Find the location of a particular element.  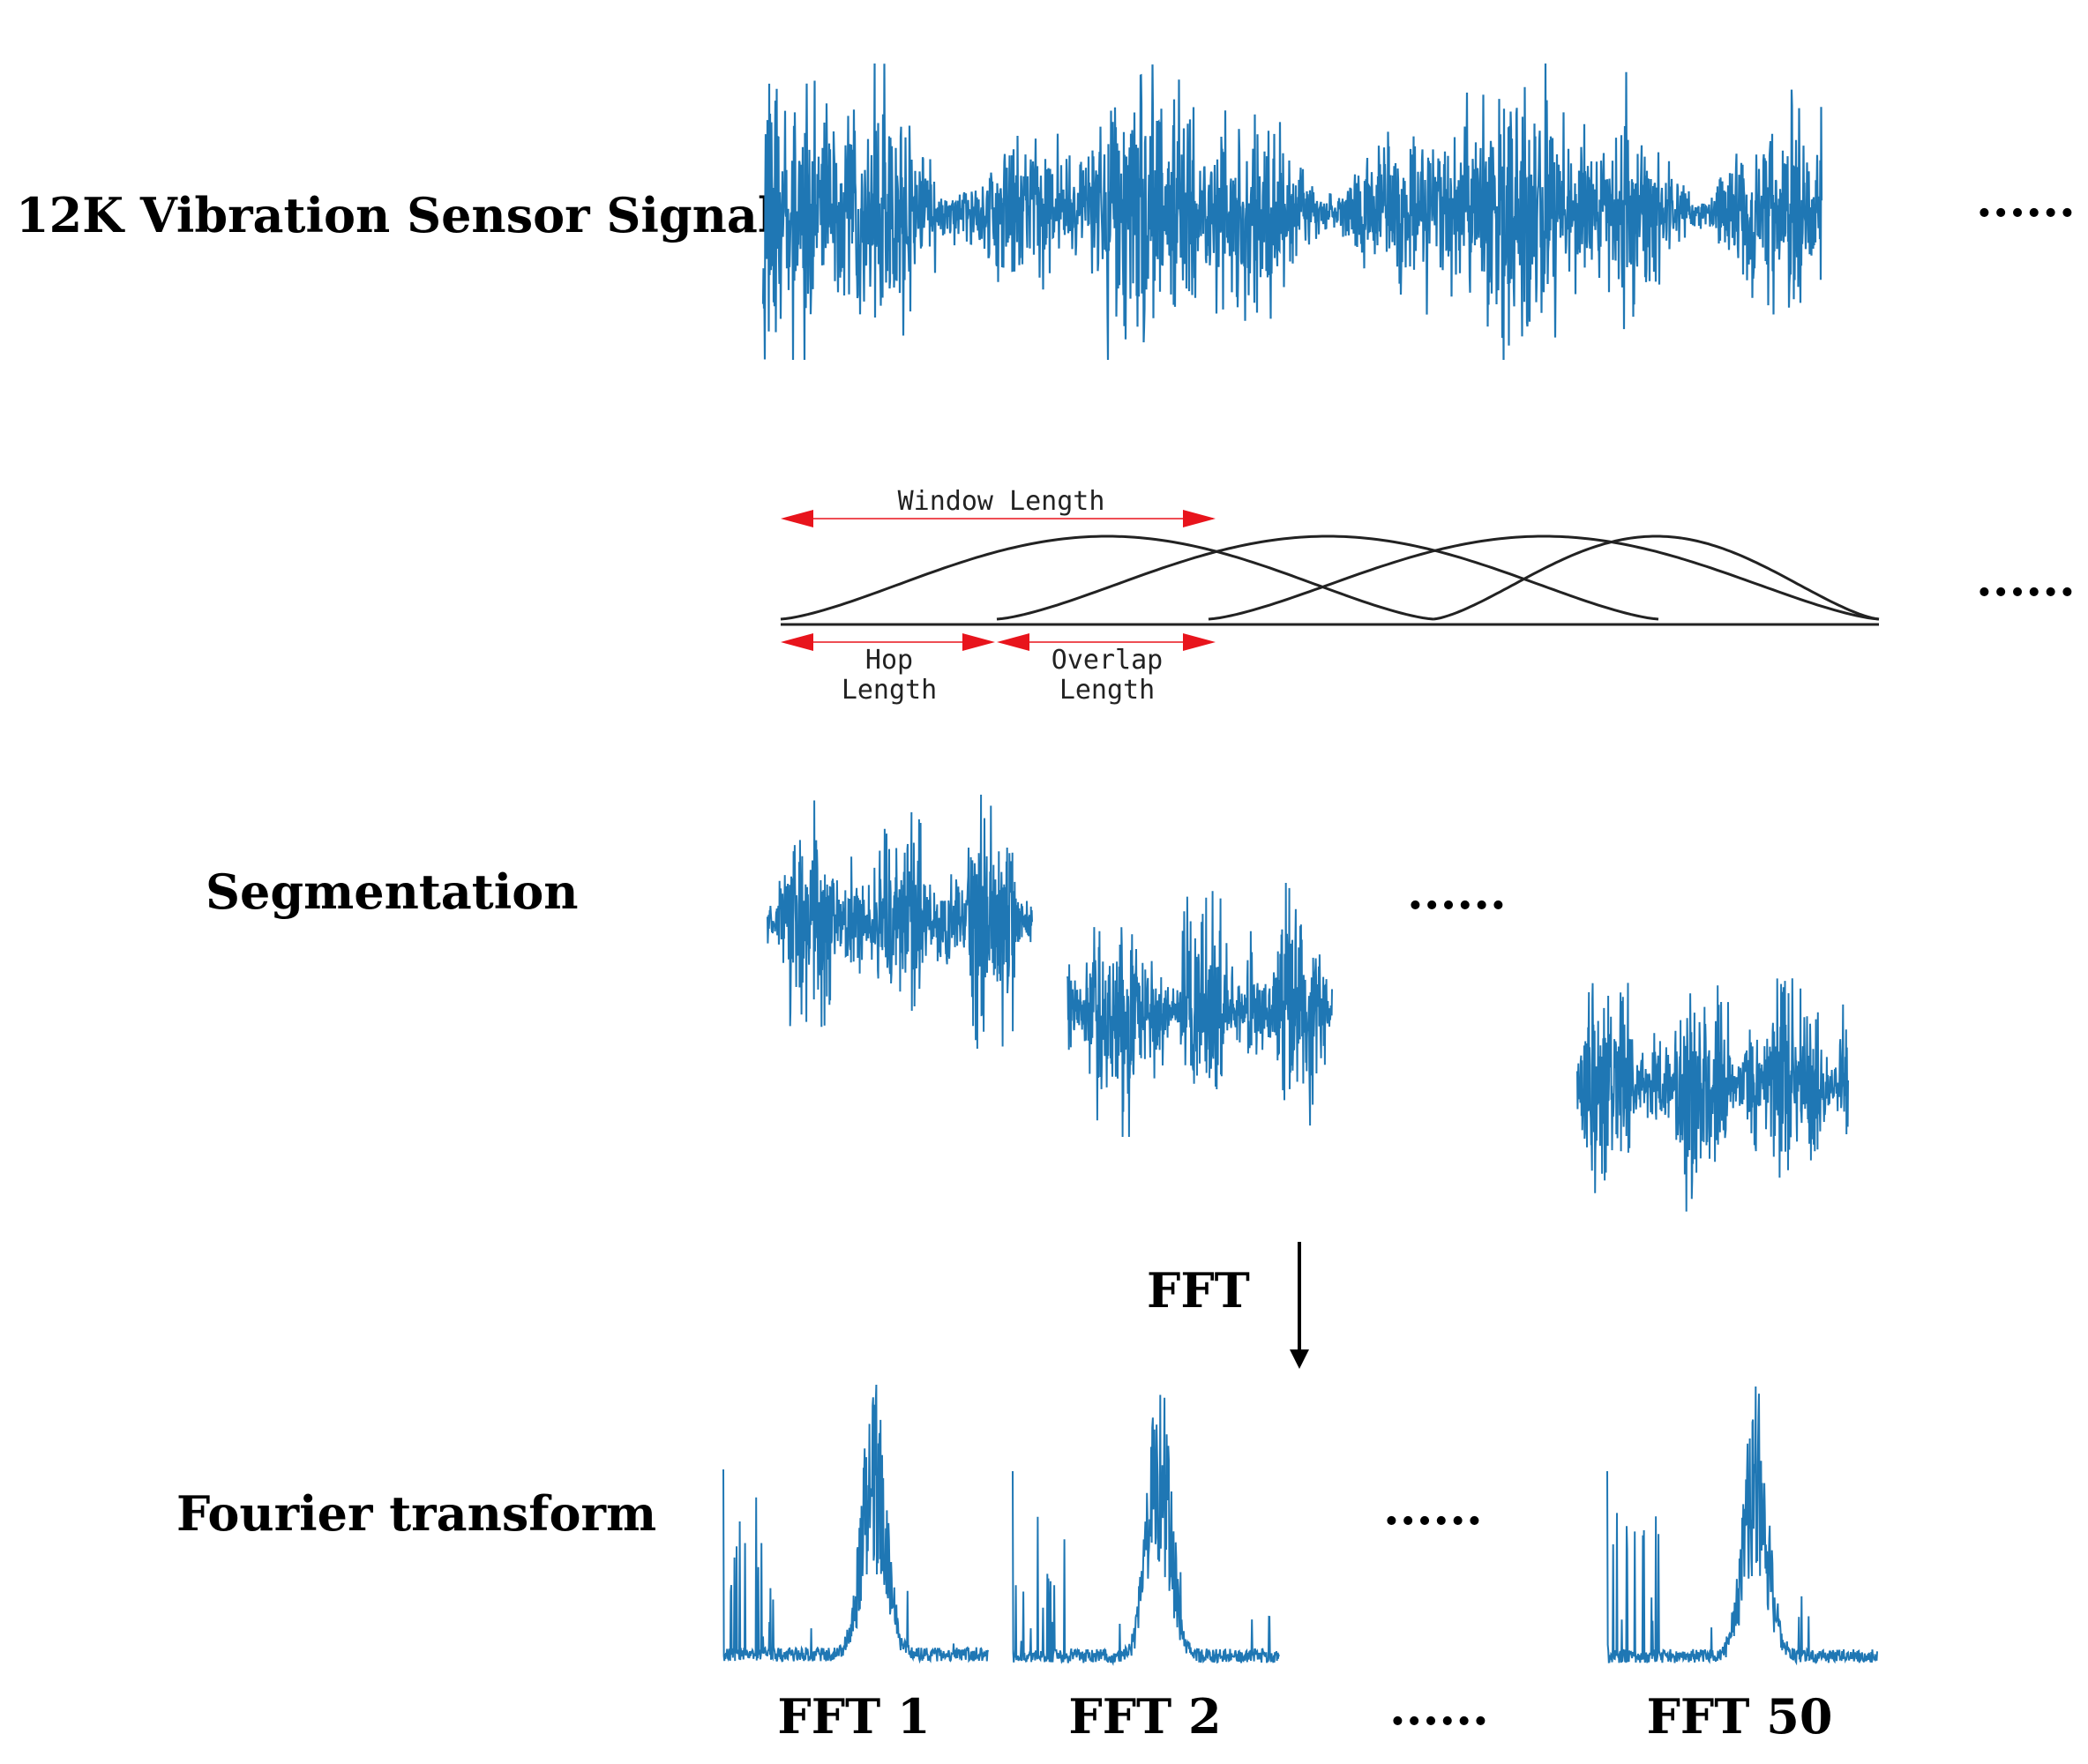

segment-1-signal is located at coordinates (900, 922).